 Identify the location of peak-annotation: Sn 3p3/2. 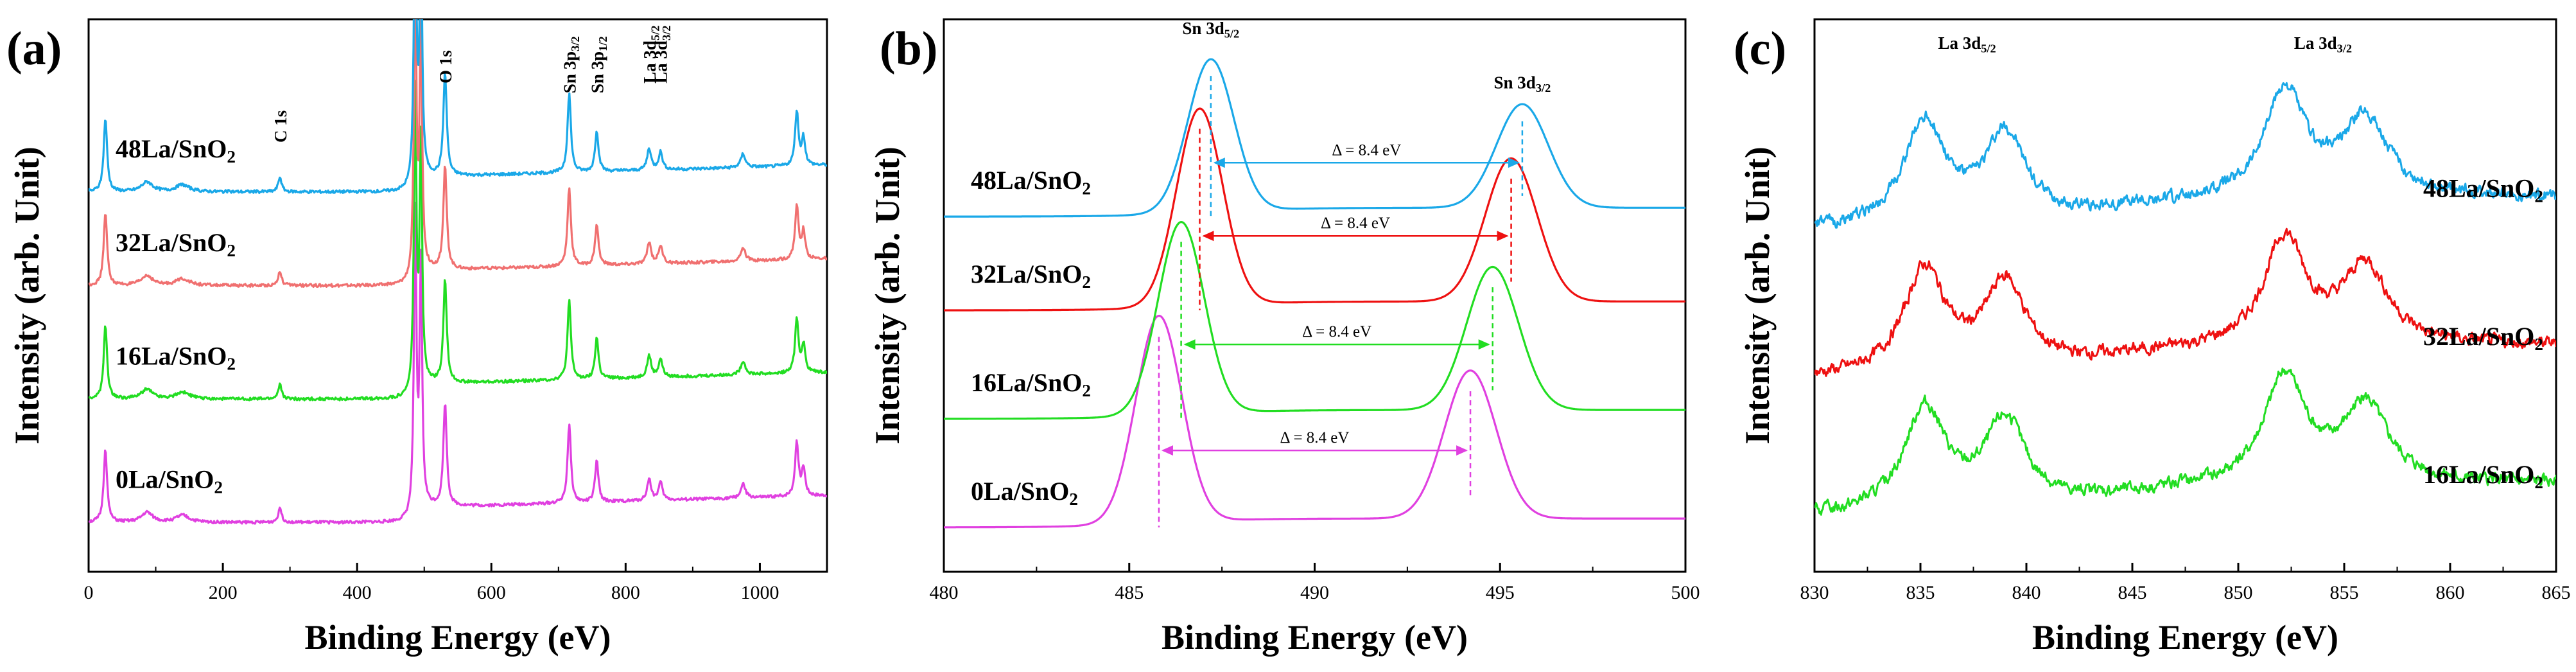
(571, 64).